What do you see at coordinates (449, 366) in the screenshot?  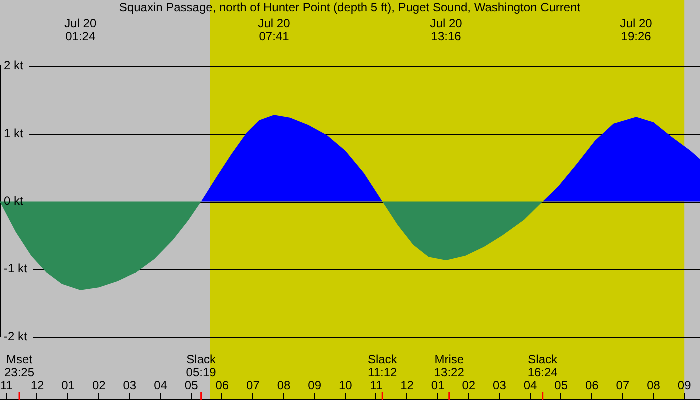 I see `ref-line-label: Mrise 13:22` at bounding box center [449, 366].